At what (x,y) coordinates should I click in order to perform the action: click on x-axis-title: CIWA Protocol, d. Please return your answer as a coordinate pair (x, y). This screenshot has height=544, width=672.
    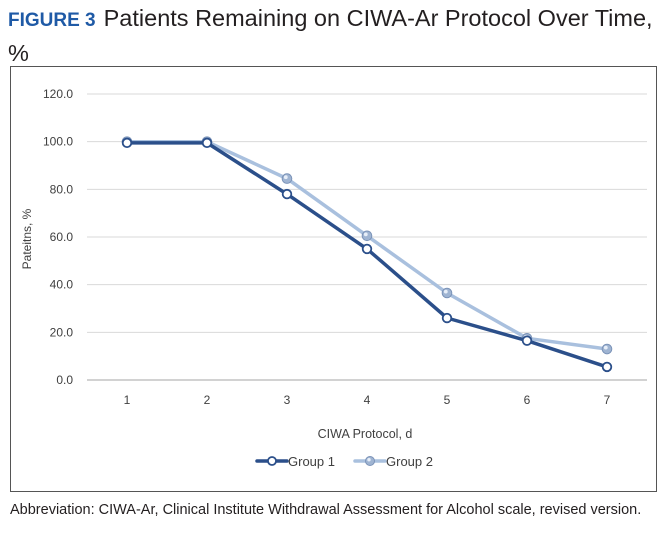
    Looking at the image, I should click on (365, 434).